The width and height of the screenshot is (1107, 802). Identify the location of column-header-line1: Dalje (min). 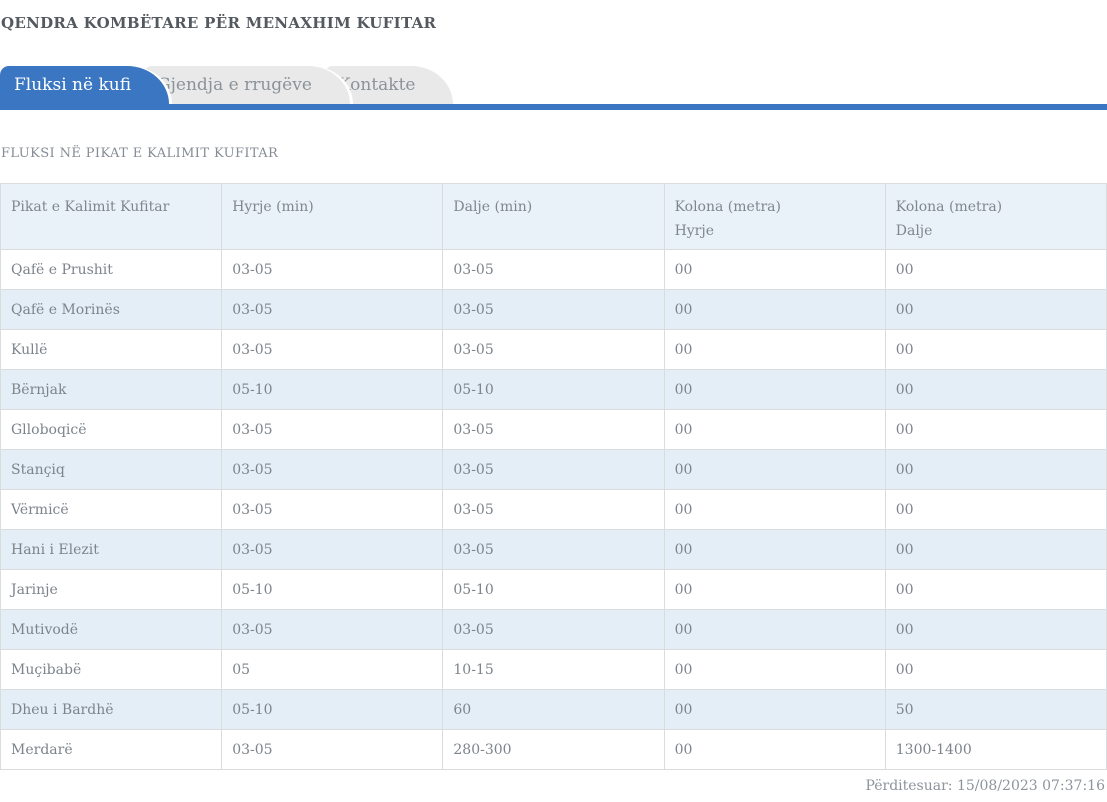
(493, 207).